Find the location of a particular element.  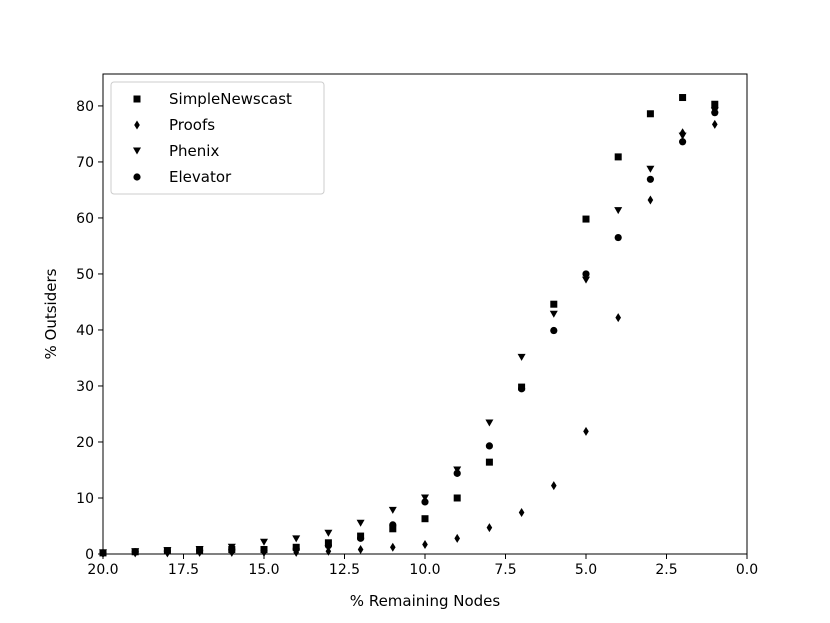

x-tick-label: 17.5 is located at coordinates (183, 570).